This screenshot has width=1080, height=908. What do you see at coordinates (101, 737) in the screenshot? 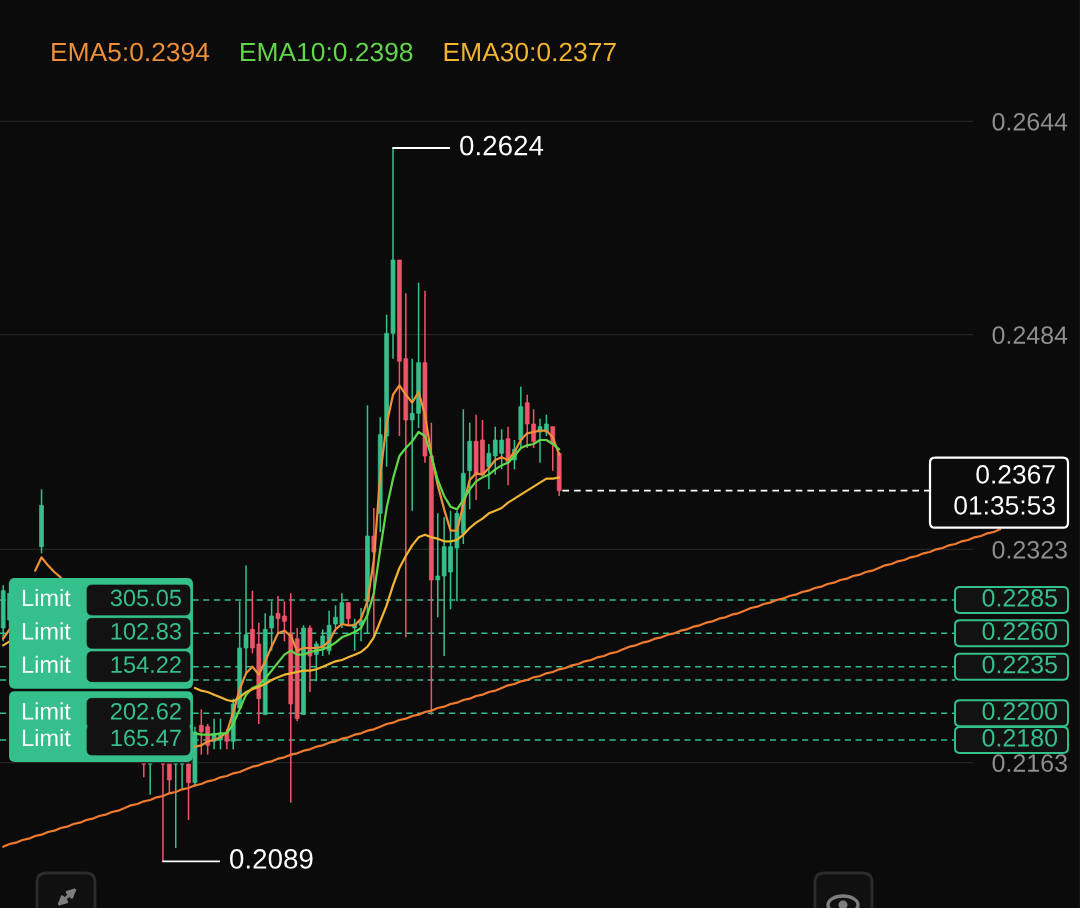
I see `text: Limit 165.47` at bounding box center [101, 737].